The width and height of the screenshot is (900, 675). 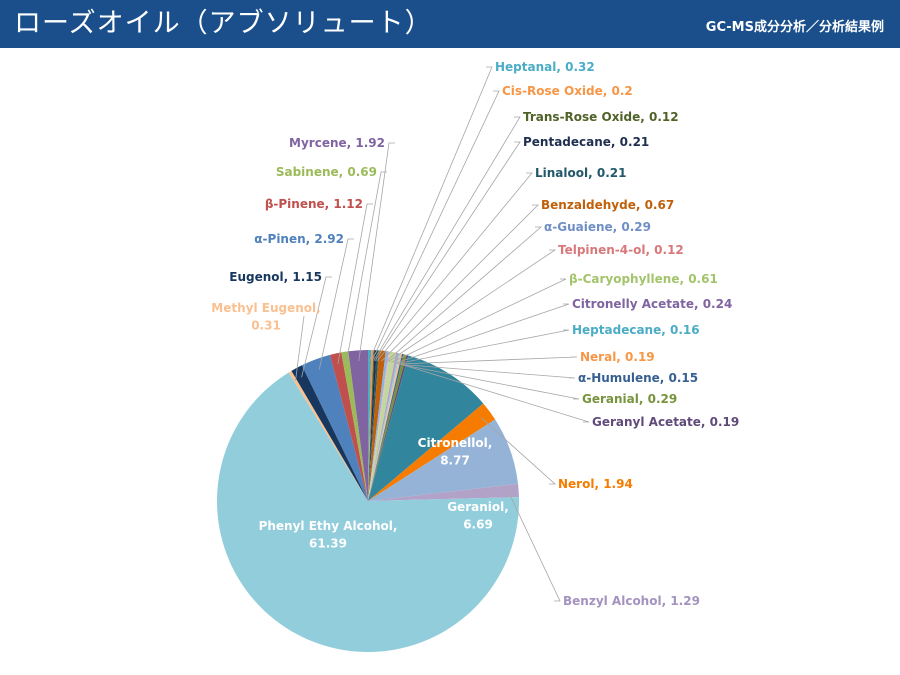 What do you see at coordinates (326, 172) in the screenshot?
I see `data-label-sabinene: Sabinene, 0.69` at bounding box center [326, 172].